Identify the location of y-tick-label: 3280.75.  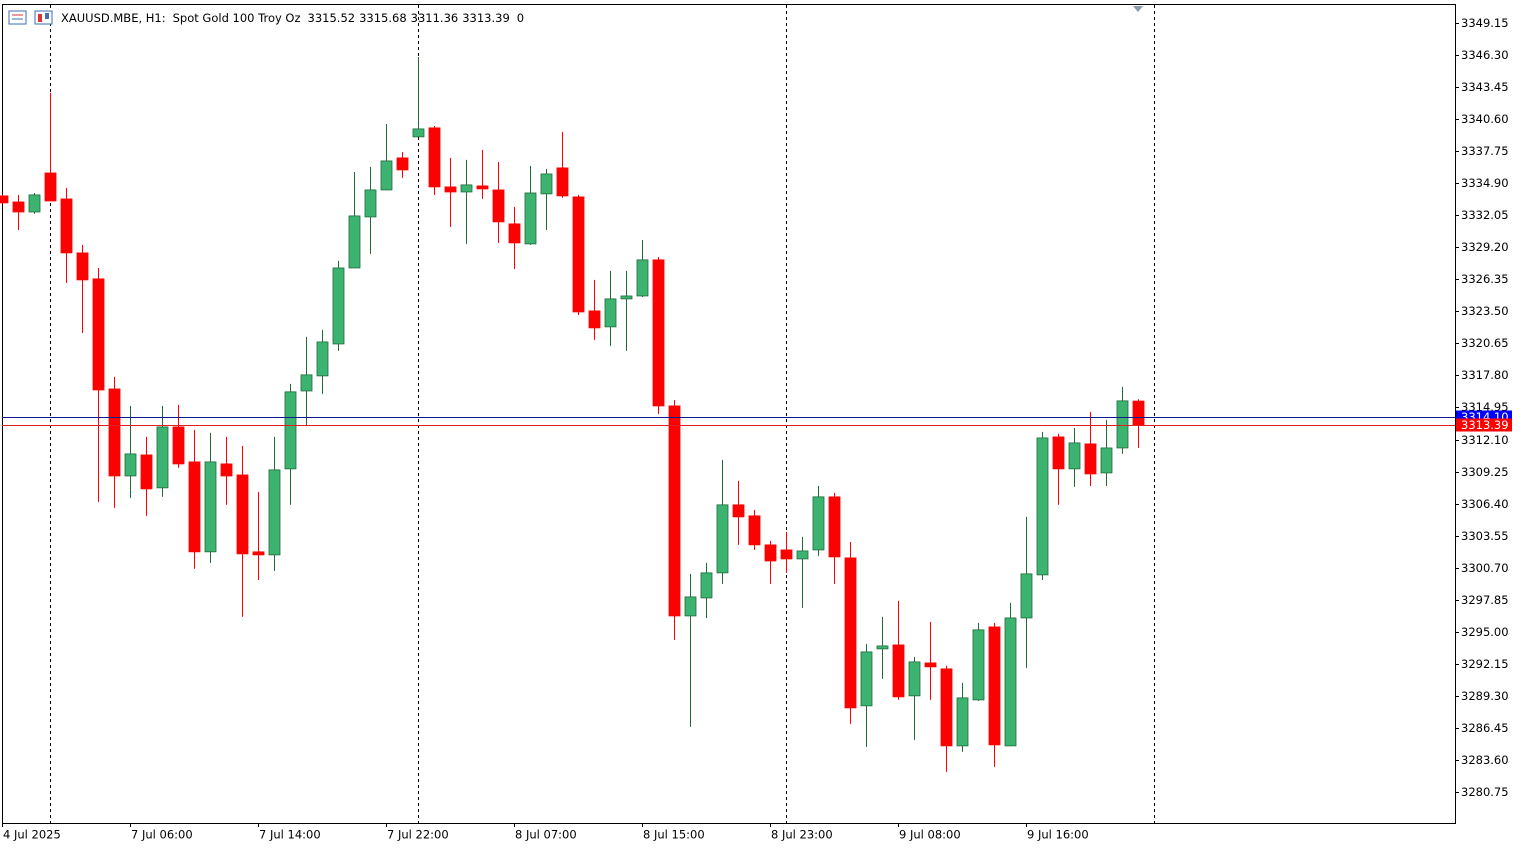
(1485, 792).